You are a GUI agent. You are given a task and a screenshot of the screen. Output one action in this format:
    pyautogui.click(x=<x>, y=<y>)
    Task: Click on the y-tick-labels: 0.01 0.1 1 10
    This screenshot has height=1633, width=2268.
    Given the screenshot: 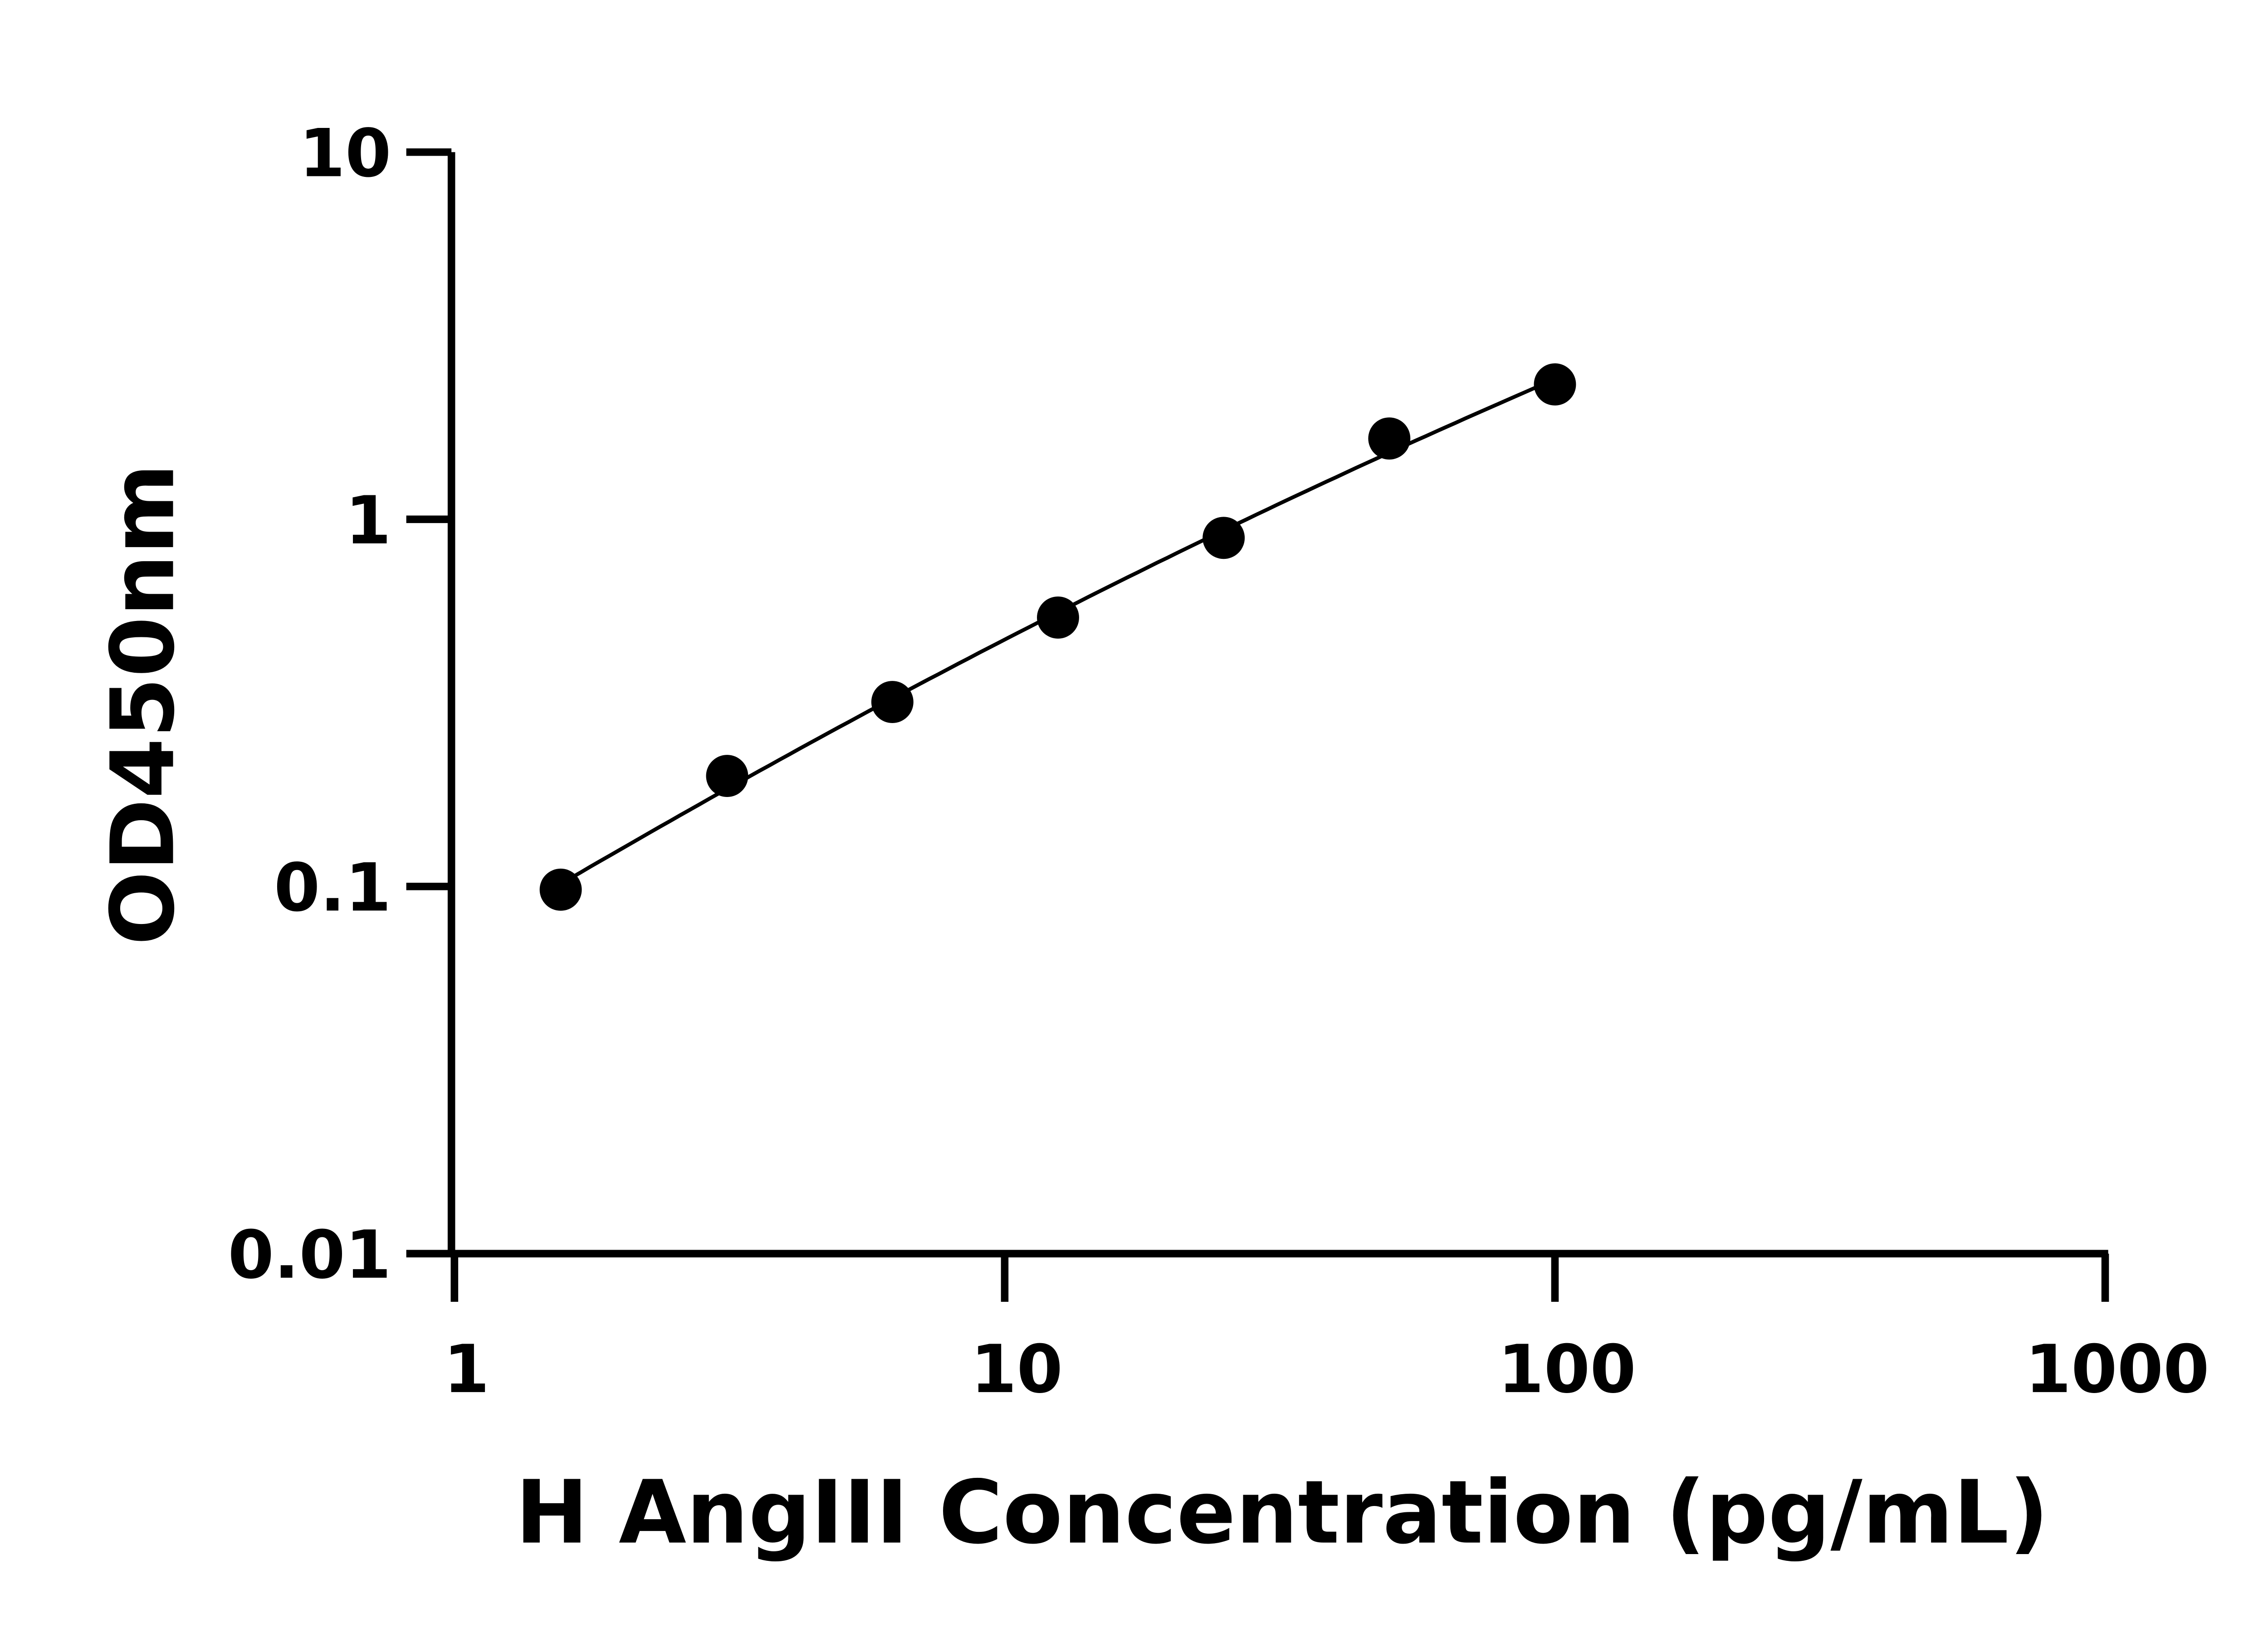 What is the action you would take?
    pyautogui.click(x=310, y=704)
    